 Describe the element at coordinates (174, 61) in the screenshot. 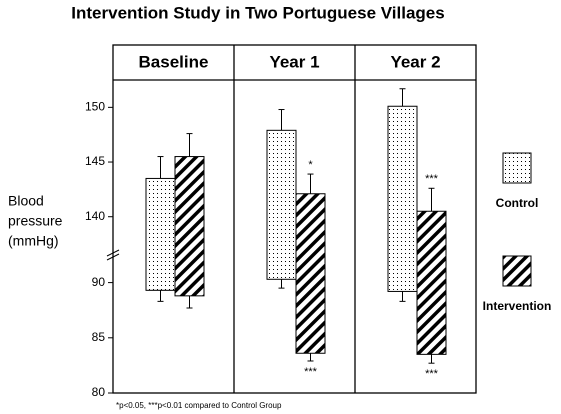

I see `panel-label: Baseline` at that location.